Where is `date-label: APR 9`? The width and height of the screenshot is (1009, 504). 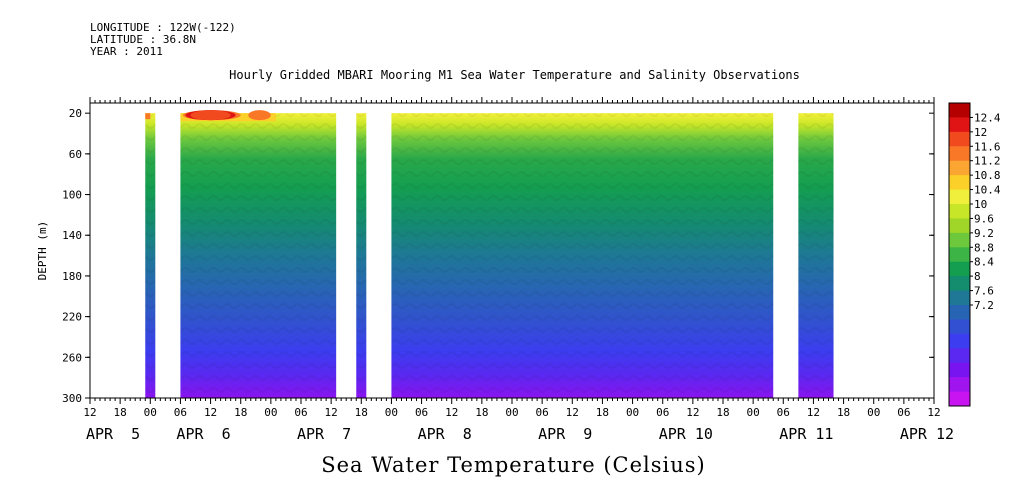
date-label: APR 9 is located at coordinates (565, 434).